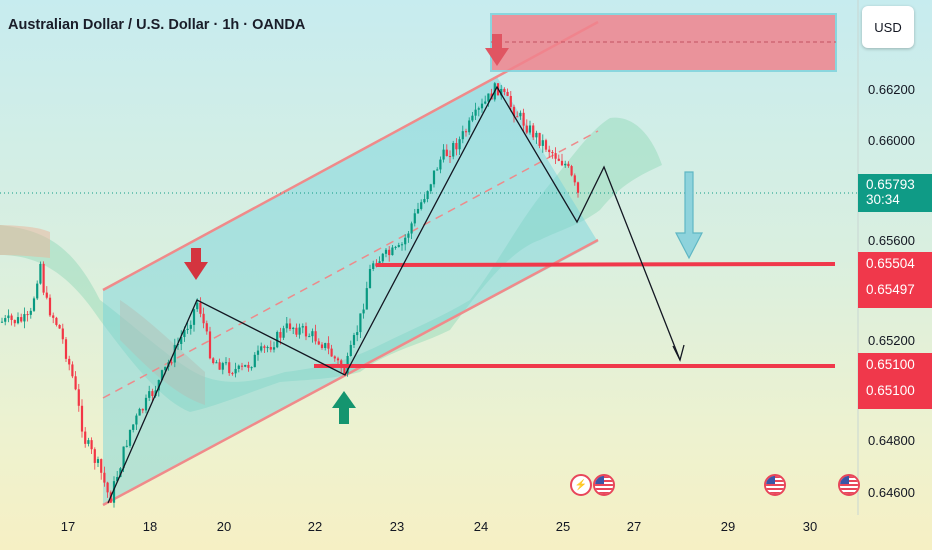 The width and height of the screenshot is (932, 550). I want to click on price-label: 0.65100, so click(890, 390).